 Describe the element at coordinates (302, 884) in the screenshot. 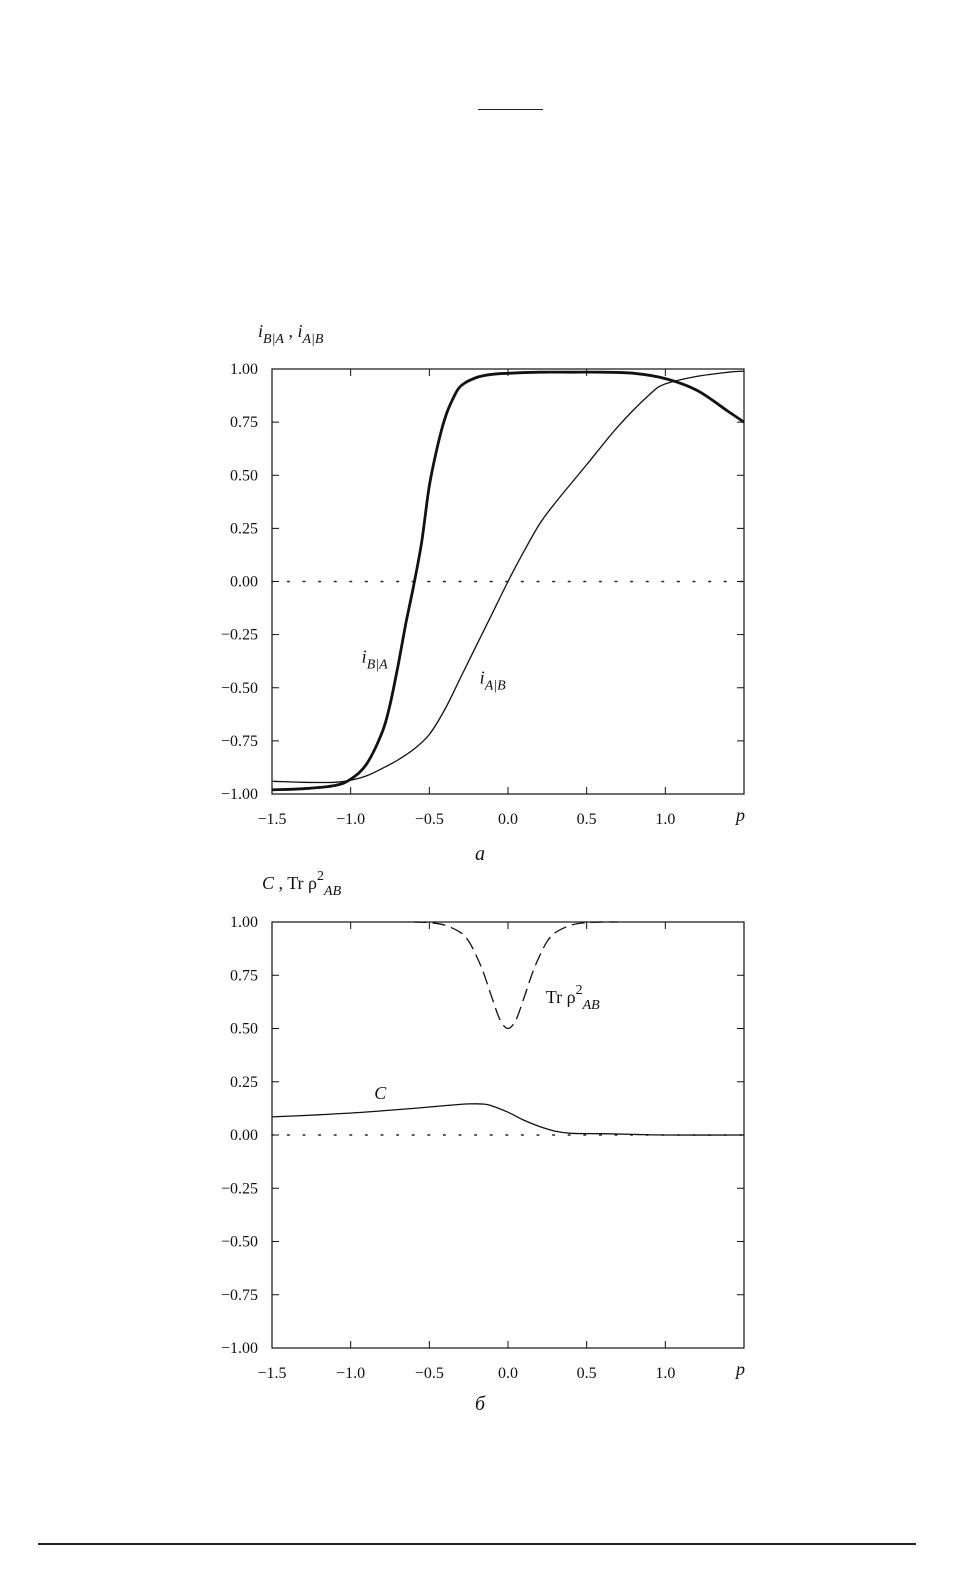

I see `y-axis-label: C , Tr ρ2AB` at that location.